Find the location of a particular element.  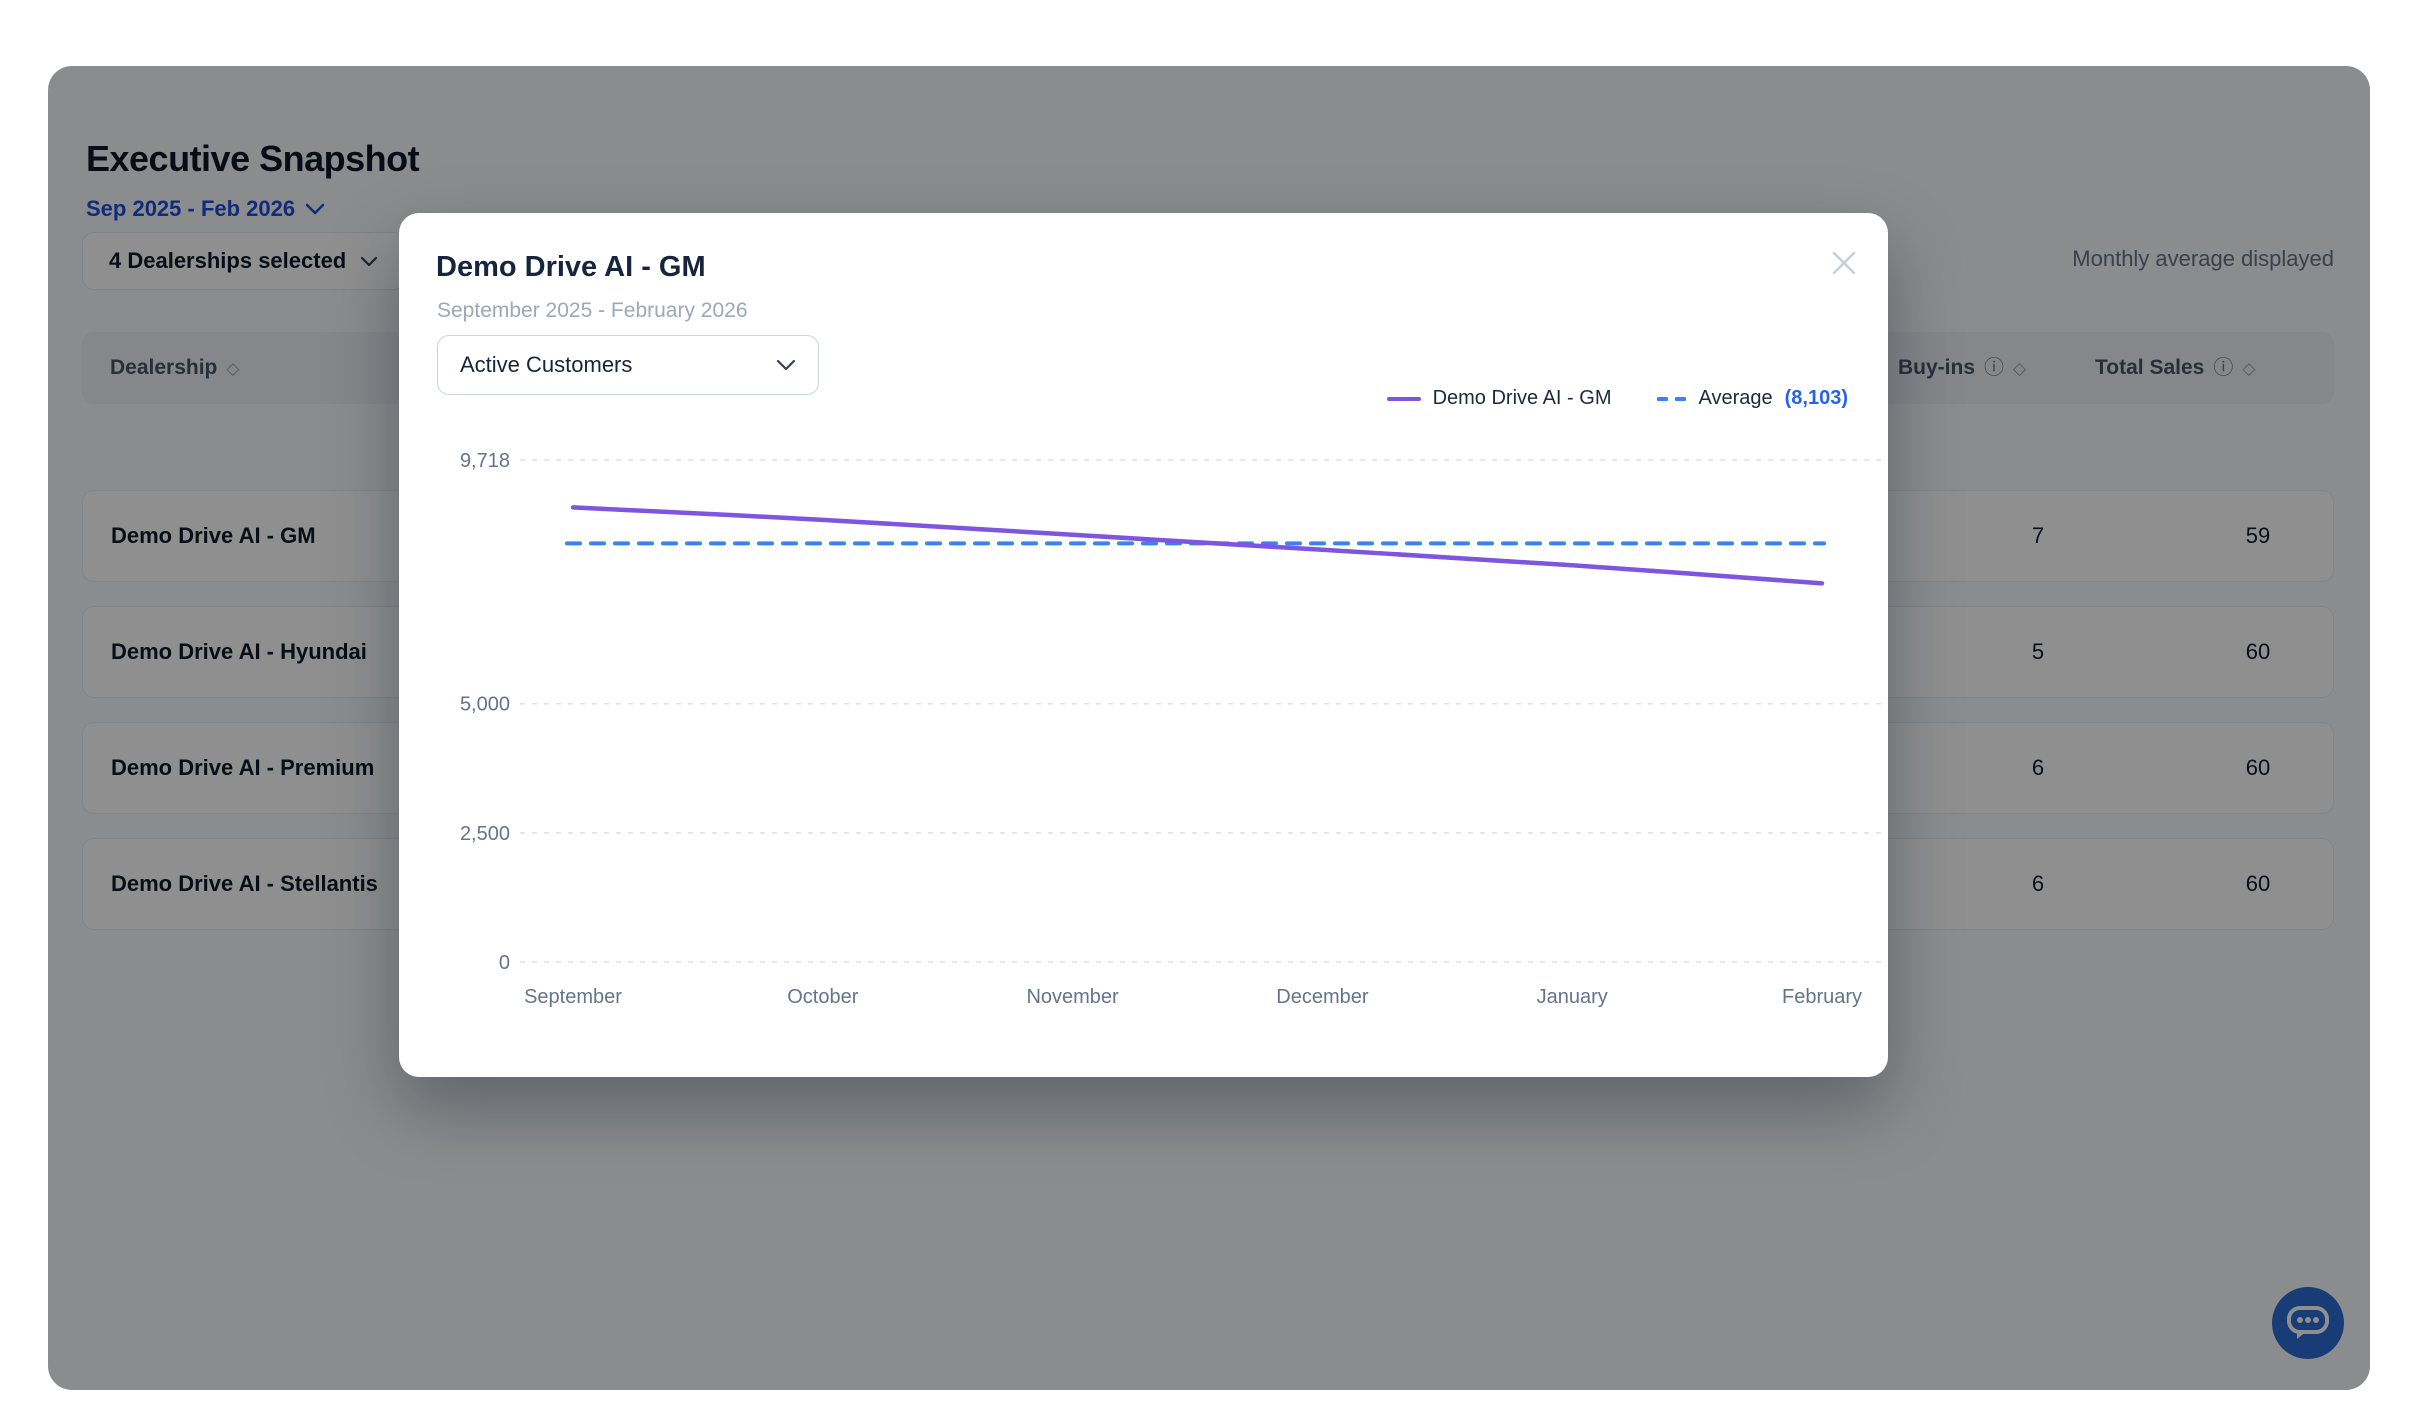

chat-bubble-icon is located at coordinates (2308, 1322).